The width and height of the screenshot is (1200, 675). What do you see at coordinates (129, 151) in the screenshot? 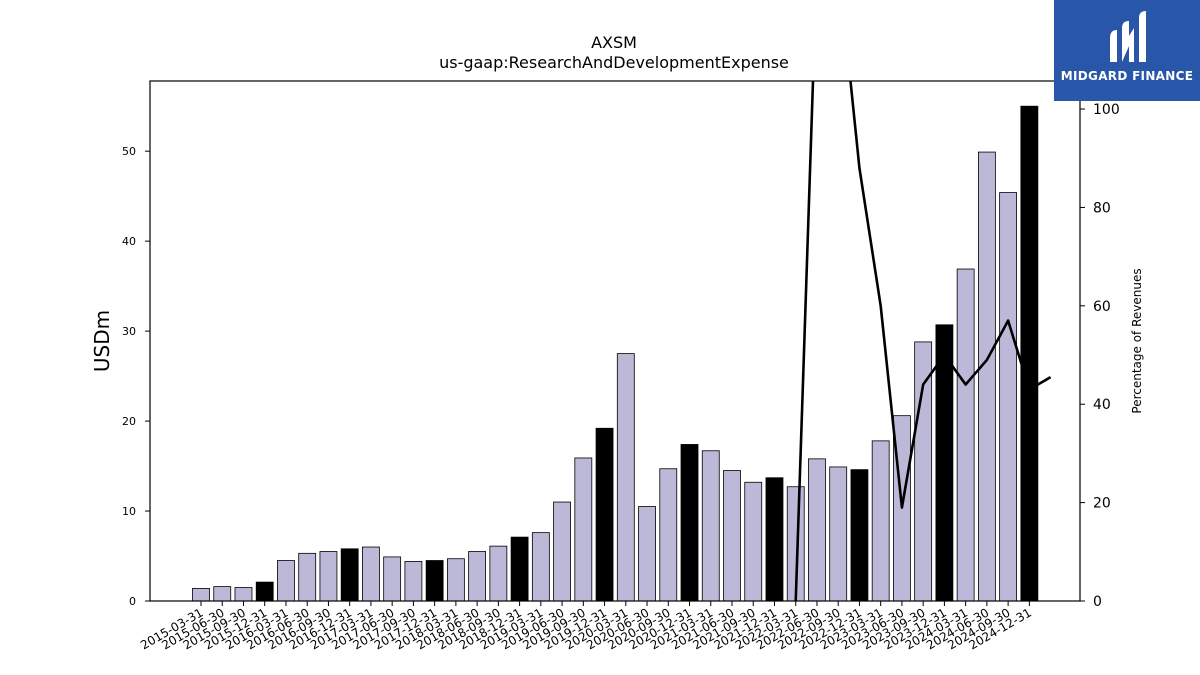
I see `y-tick-label: 50` at bounding box center [129, 151].